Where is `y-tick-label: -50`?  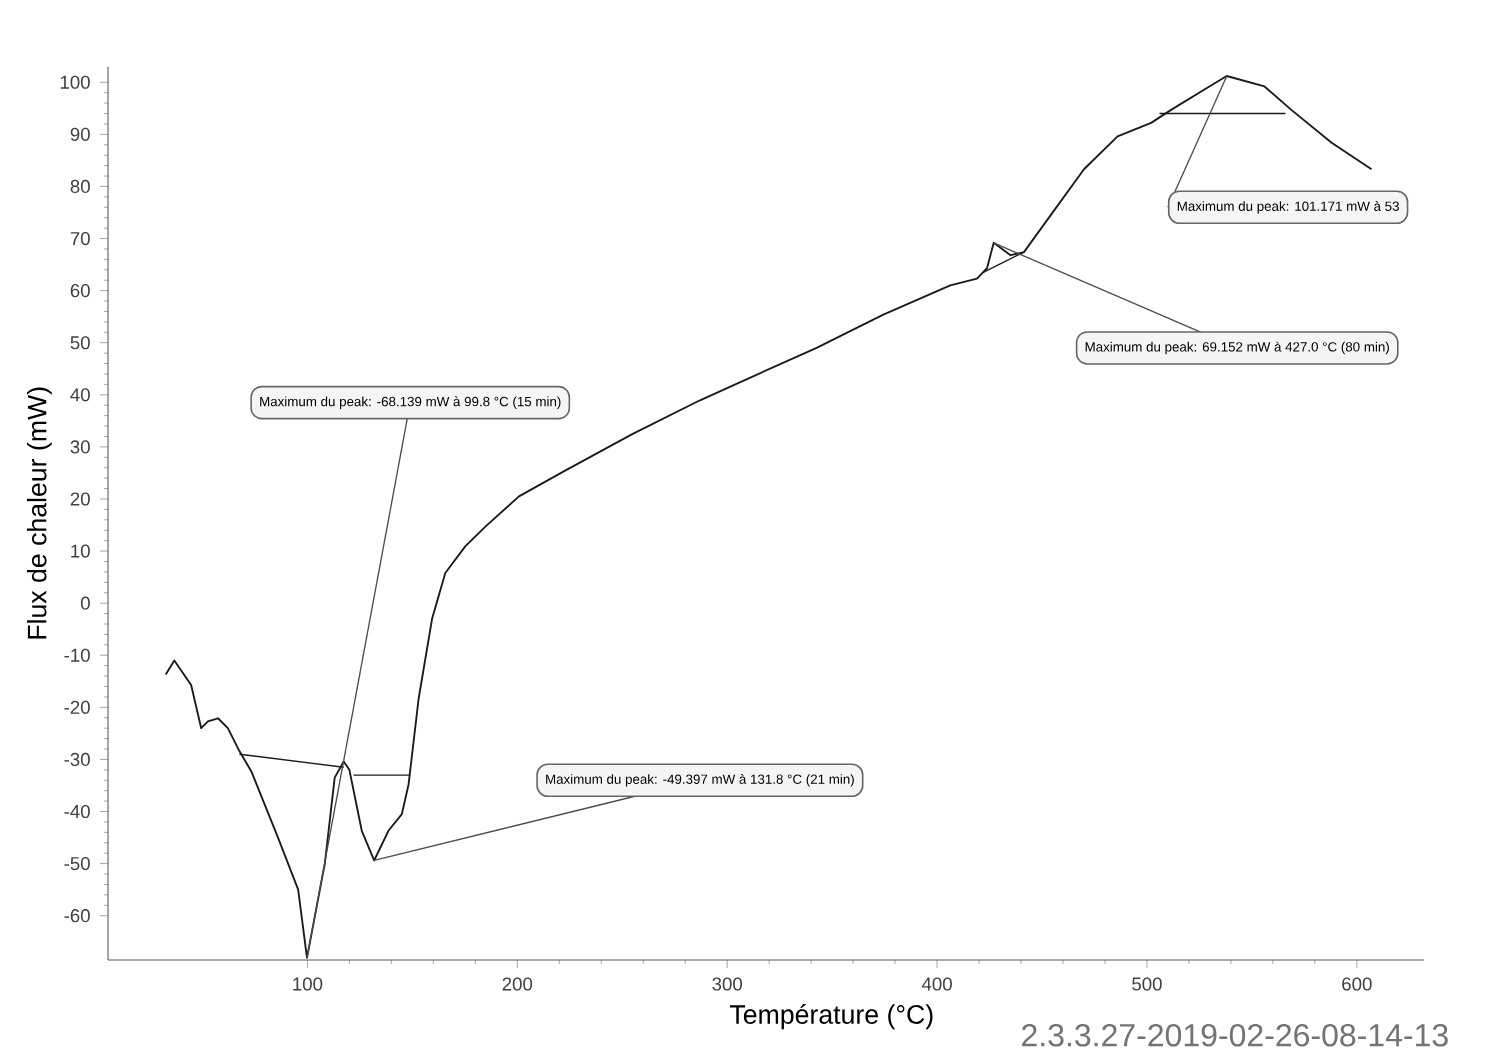
y-tick-label: -50 is located at coordinates (77, 864).